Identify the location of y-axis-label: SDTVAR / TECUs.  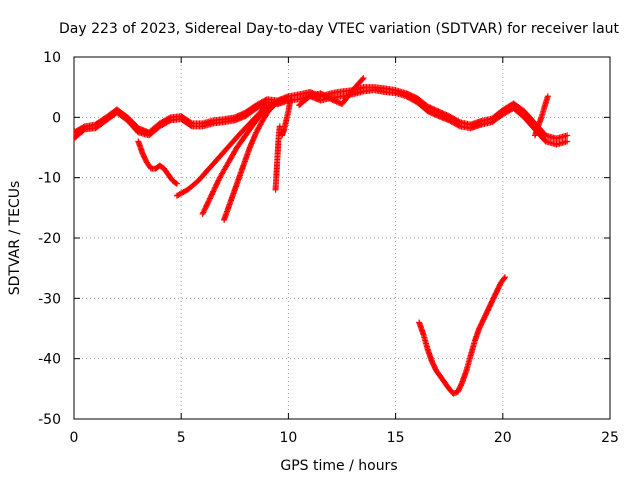
(15, 238).